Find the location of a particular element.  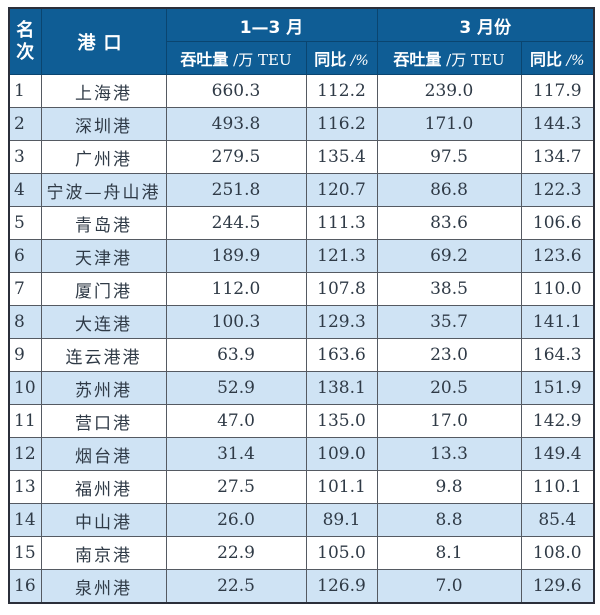

volume-march-cell: 97.5 is located at coordinates (449, 157).